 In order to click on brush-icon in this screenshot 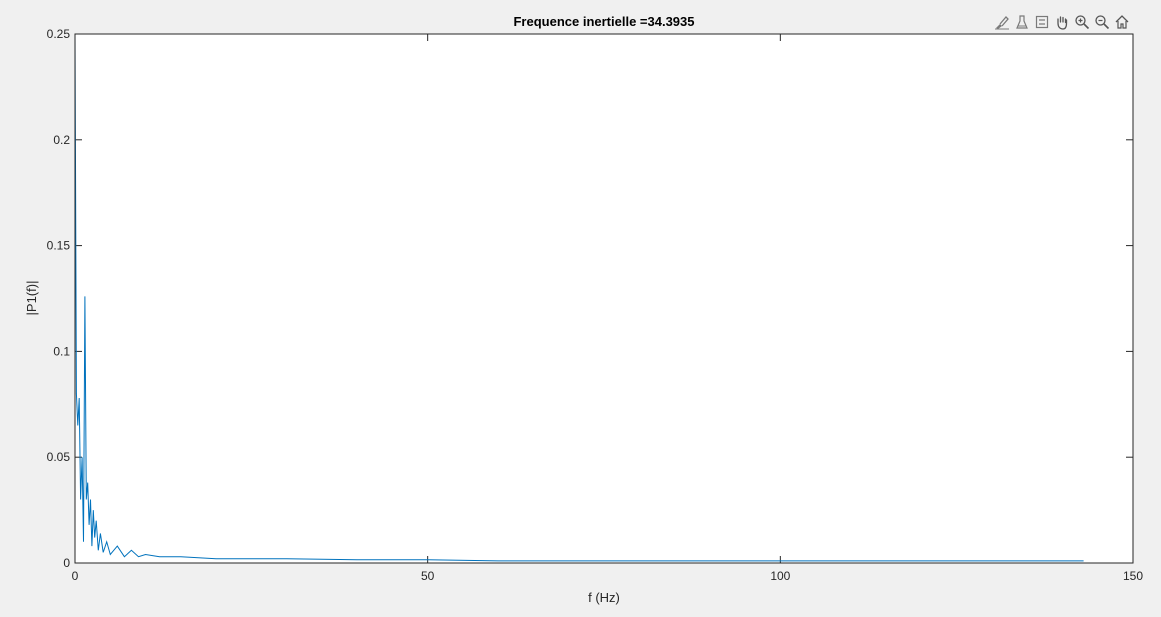, I will do `click(1001, 23)`.